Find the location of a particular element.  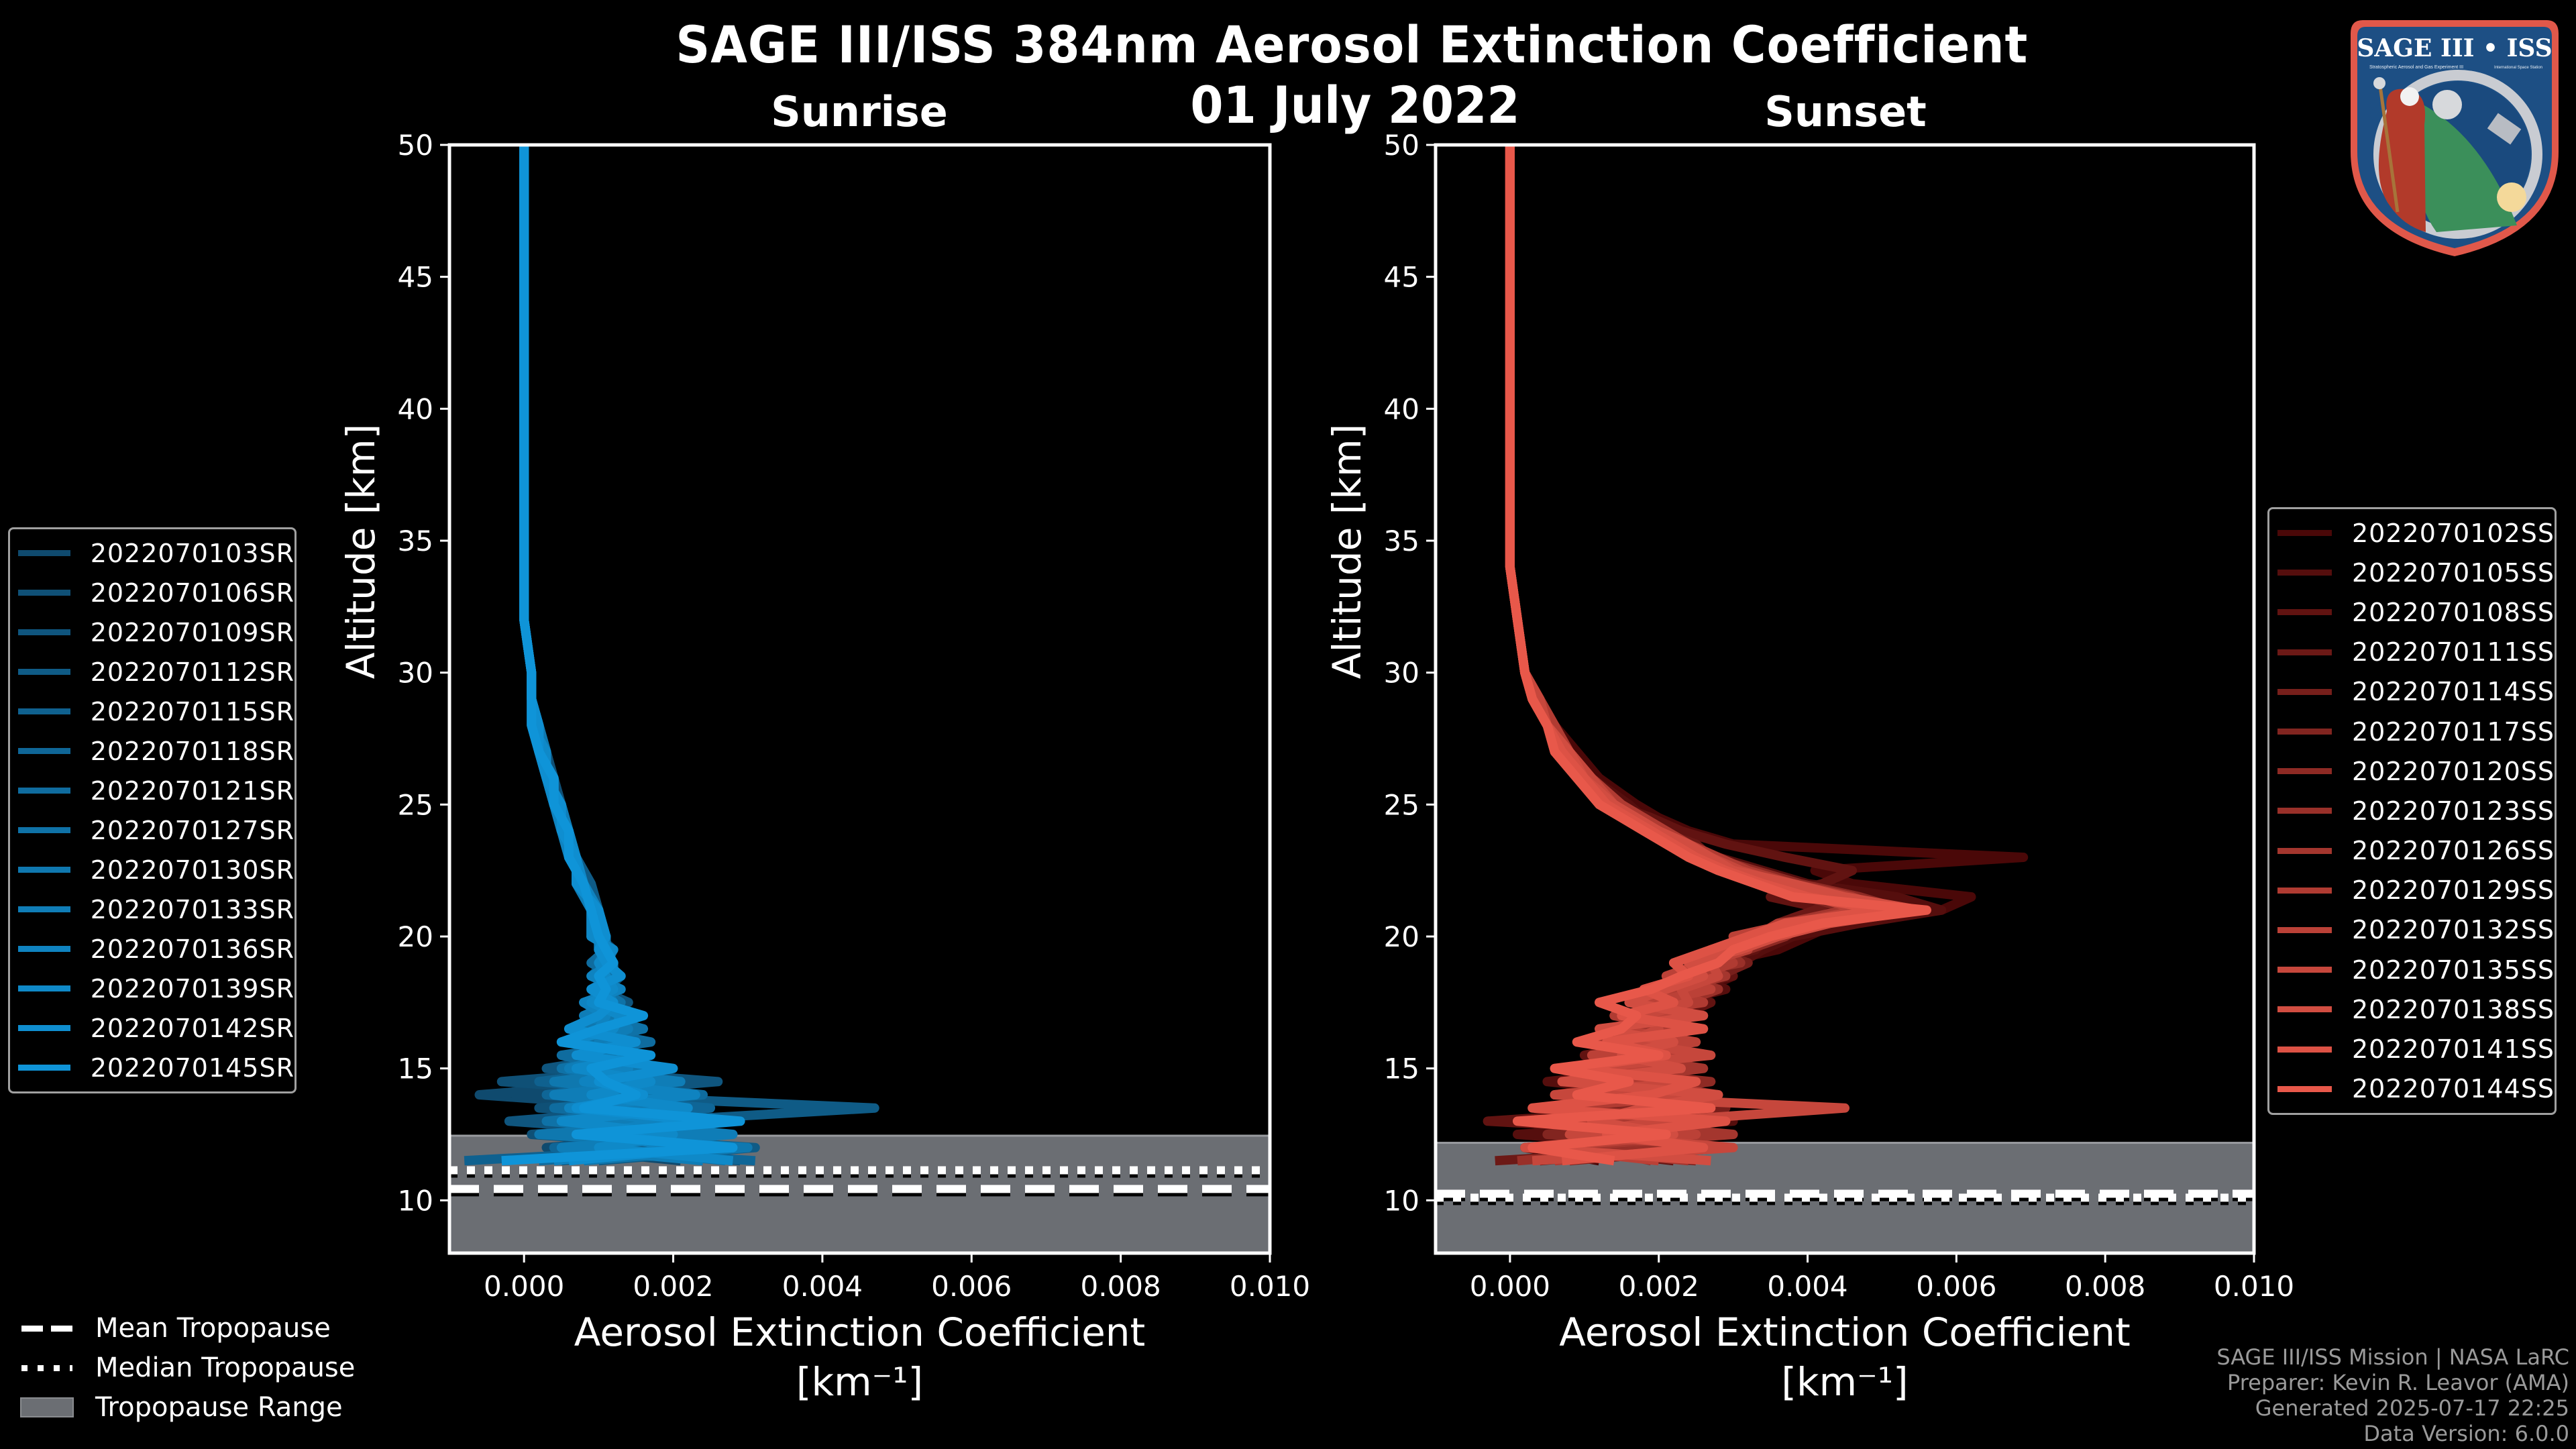

logo-staff-orb is located at coordinates (2379, 83).